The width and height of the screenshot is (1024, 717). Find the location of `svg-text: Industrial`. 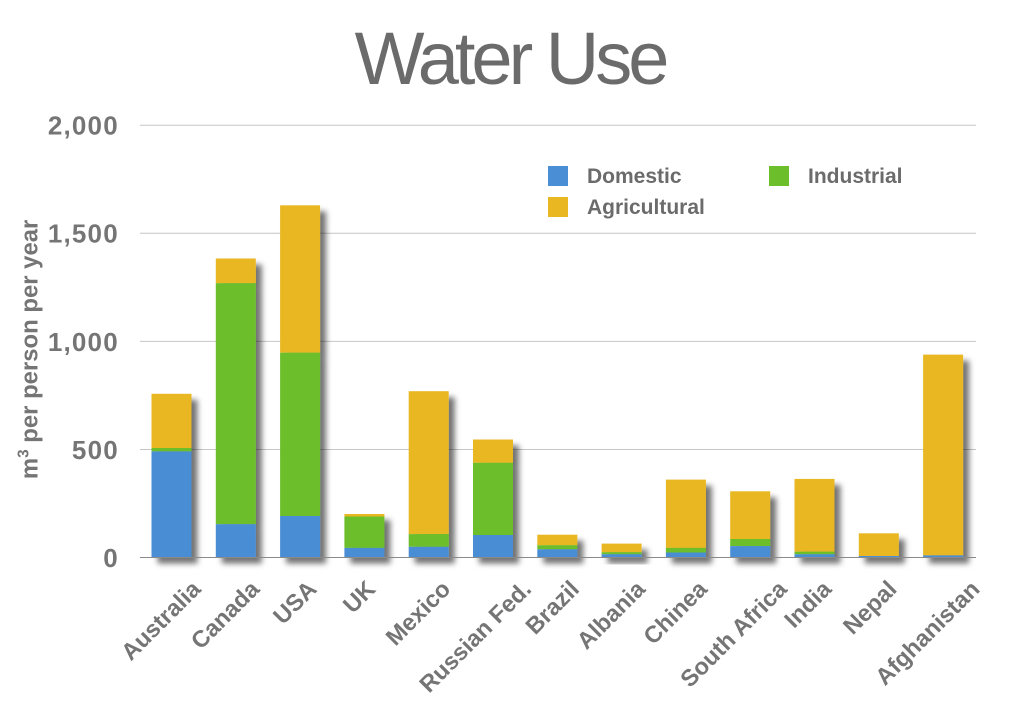

svg-text: Industrial is located at coordinates (855, 176).